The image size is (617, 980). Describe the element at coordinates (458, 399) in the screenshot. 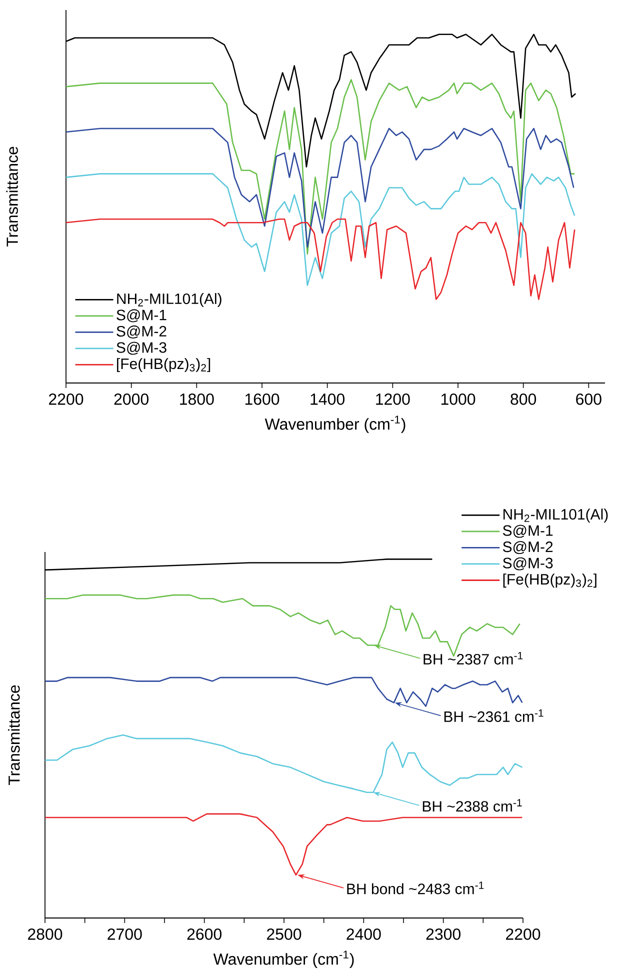

I see `x-tick-label: 1000` at that location.